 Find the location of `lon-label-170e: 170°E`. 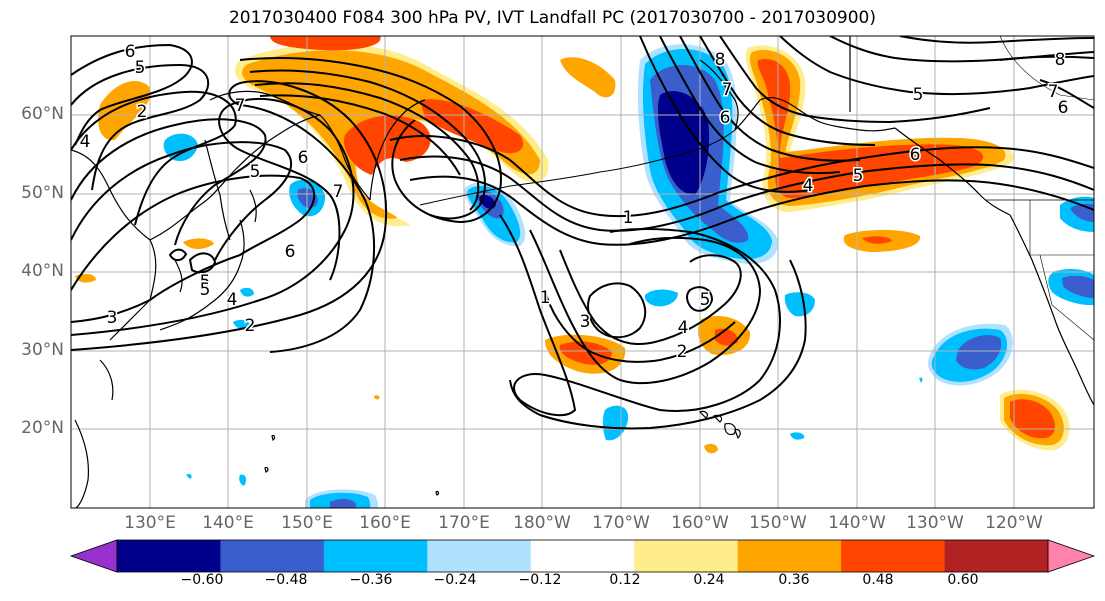

lon-label-170e: 170°E is located at coordinates (464, 523).